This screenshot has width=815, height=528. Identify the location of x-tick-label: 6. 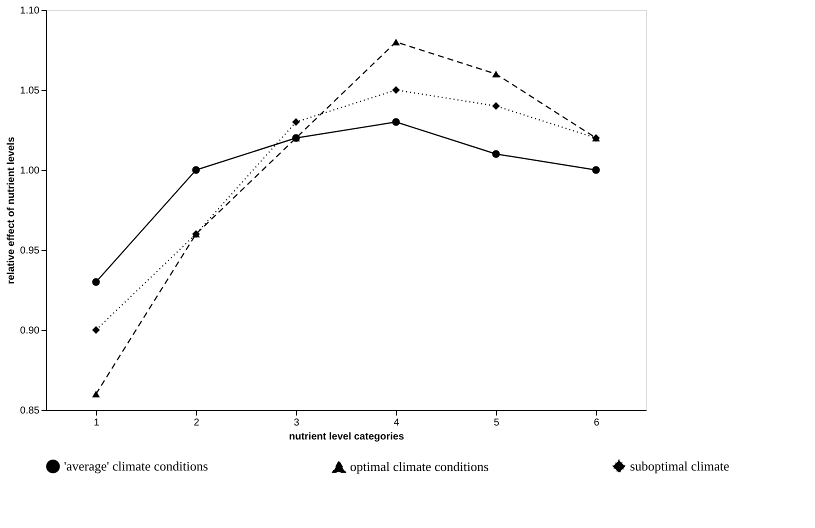
(597, 423).